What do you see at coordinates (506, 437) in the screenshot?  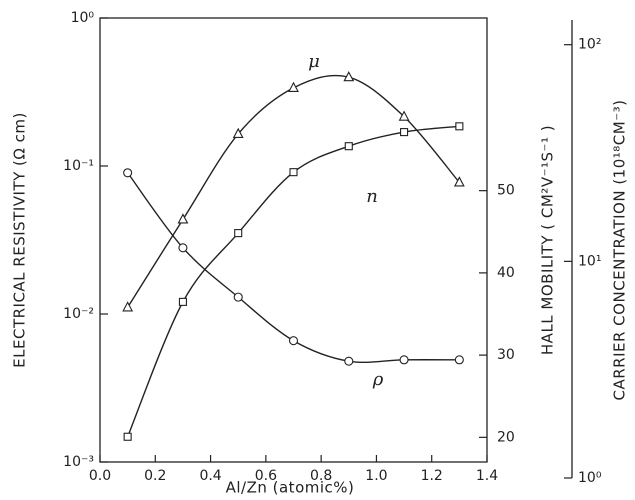 I see `y2-tick-label: 20` at bounding box center [506, 437].